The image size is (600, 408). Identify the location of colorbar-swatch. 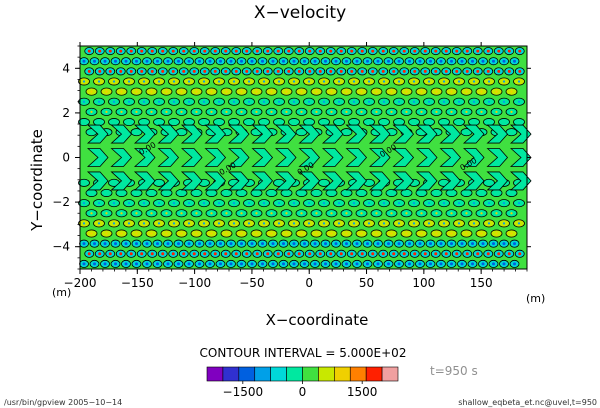
(326, 374).